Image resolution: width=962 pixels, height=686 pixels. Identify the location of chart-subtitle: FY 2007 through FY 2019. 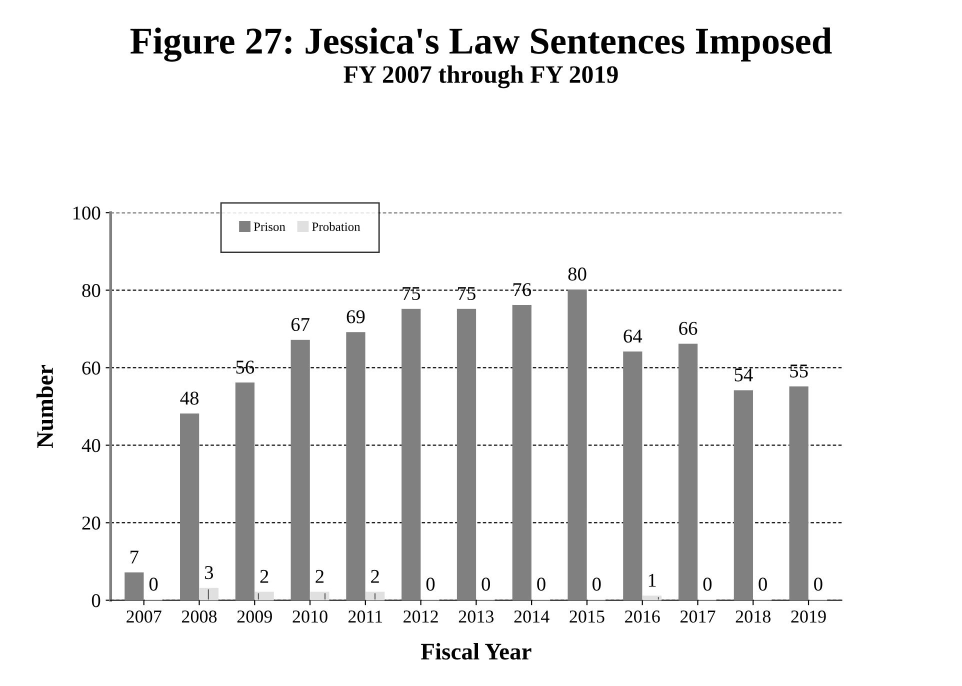
(481, 76).